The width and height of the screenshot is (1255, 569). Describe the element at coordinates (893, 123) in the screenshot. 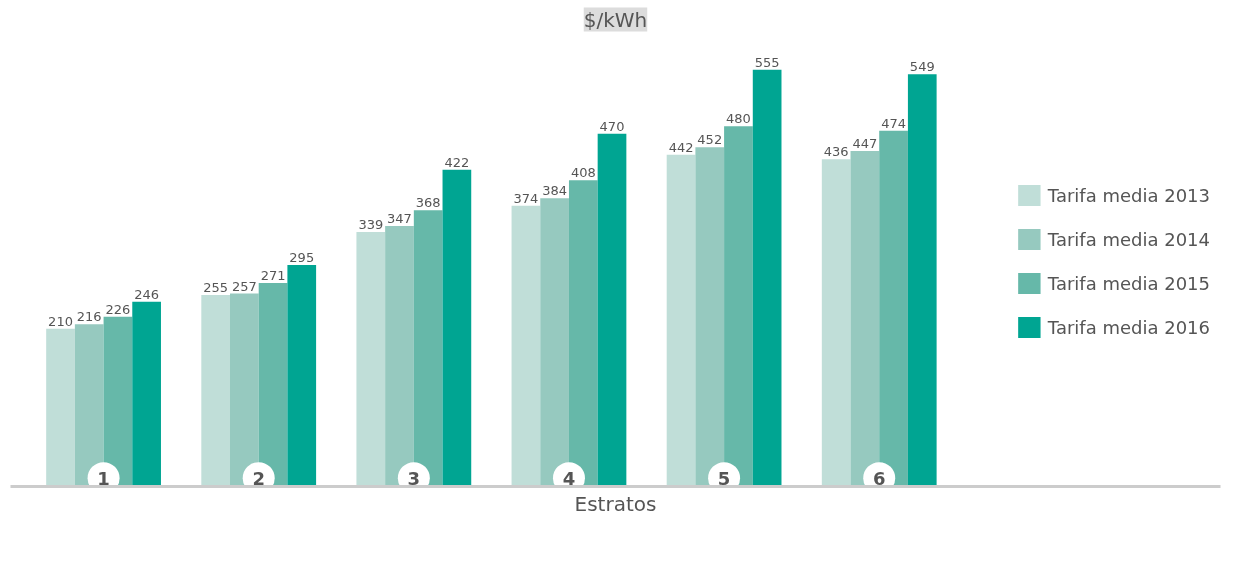

I see `data-label: 474` at that location.